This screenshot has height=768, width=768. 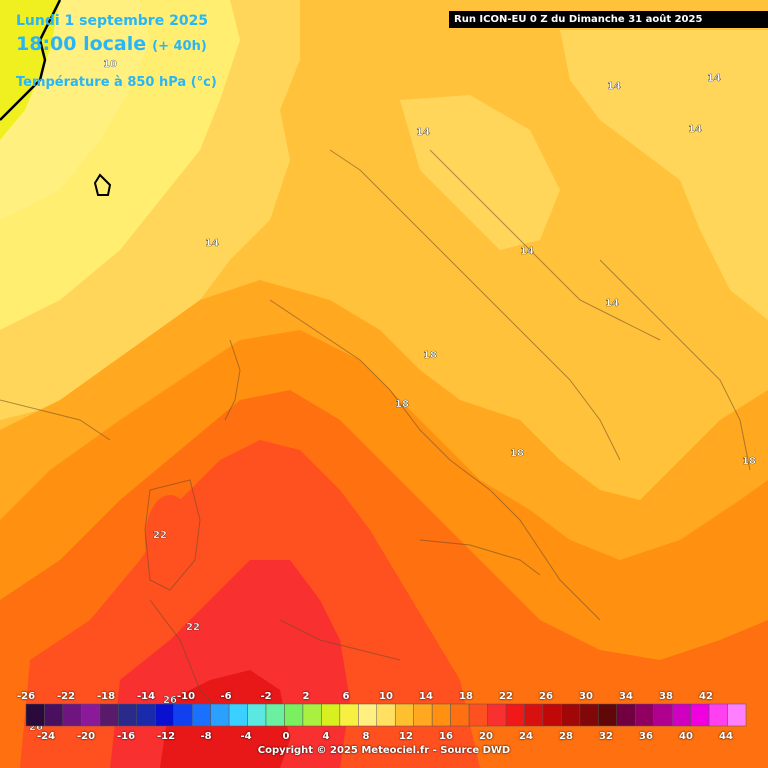 What do you see at coordinates (186, 696) in the screenshot?
I see `legend-tick-label: -10` at bounding box center [186, 696].